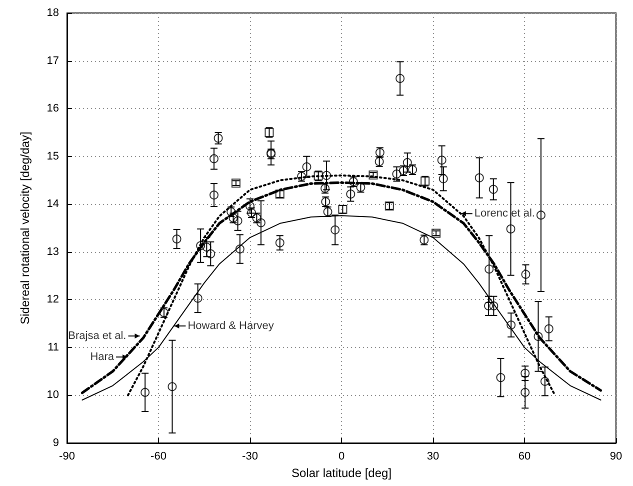 Image resolution: width=633 pixels, height=486 pixels. I want to click on y-tick-label: 14, so click(52, 204).